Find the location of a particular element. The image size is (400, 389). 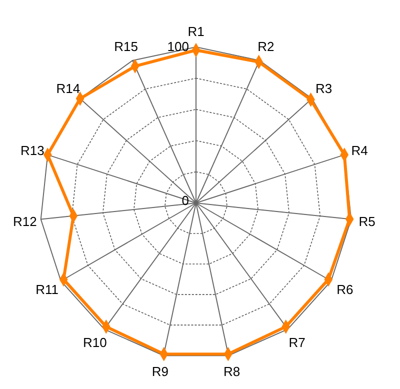

spoke-label: R7 is located at coordinates (297, 342).